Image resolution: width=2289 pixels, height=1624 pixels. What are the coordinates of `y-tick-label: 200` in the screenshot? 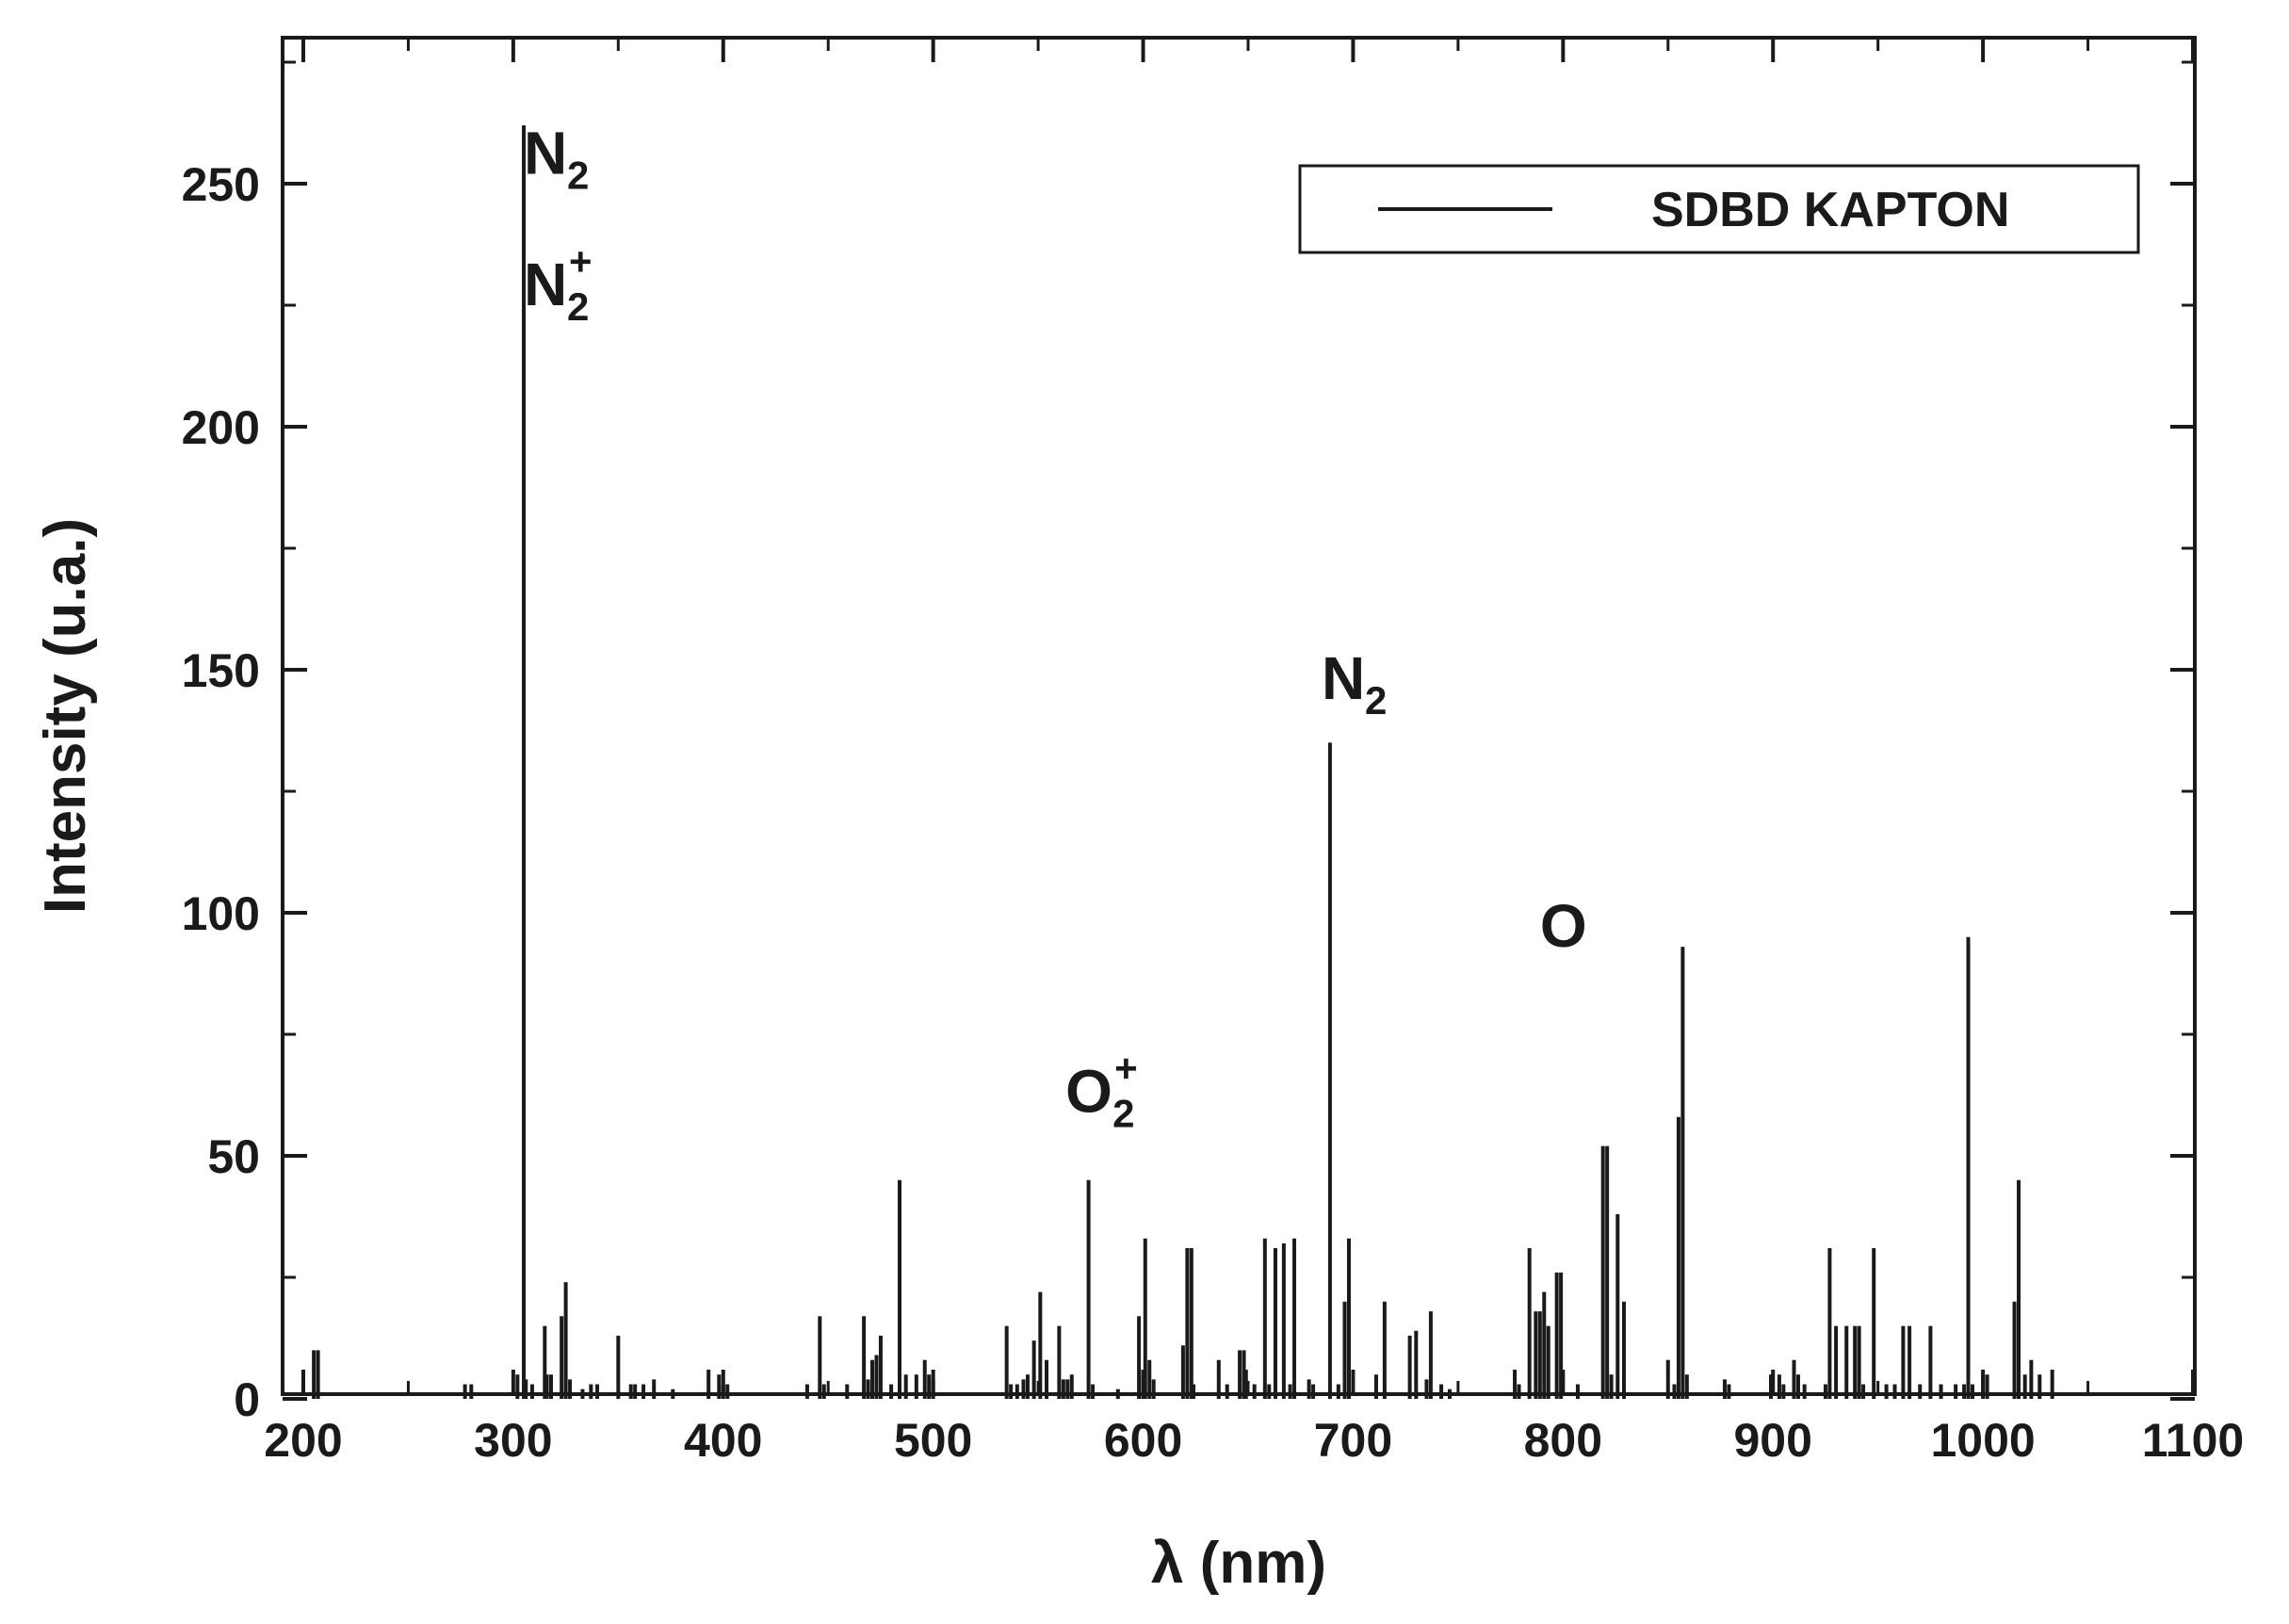 It's located at (221, 427).